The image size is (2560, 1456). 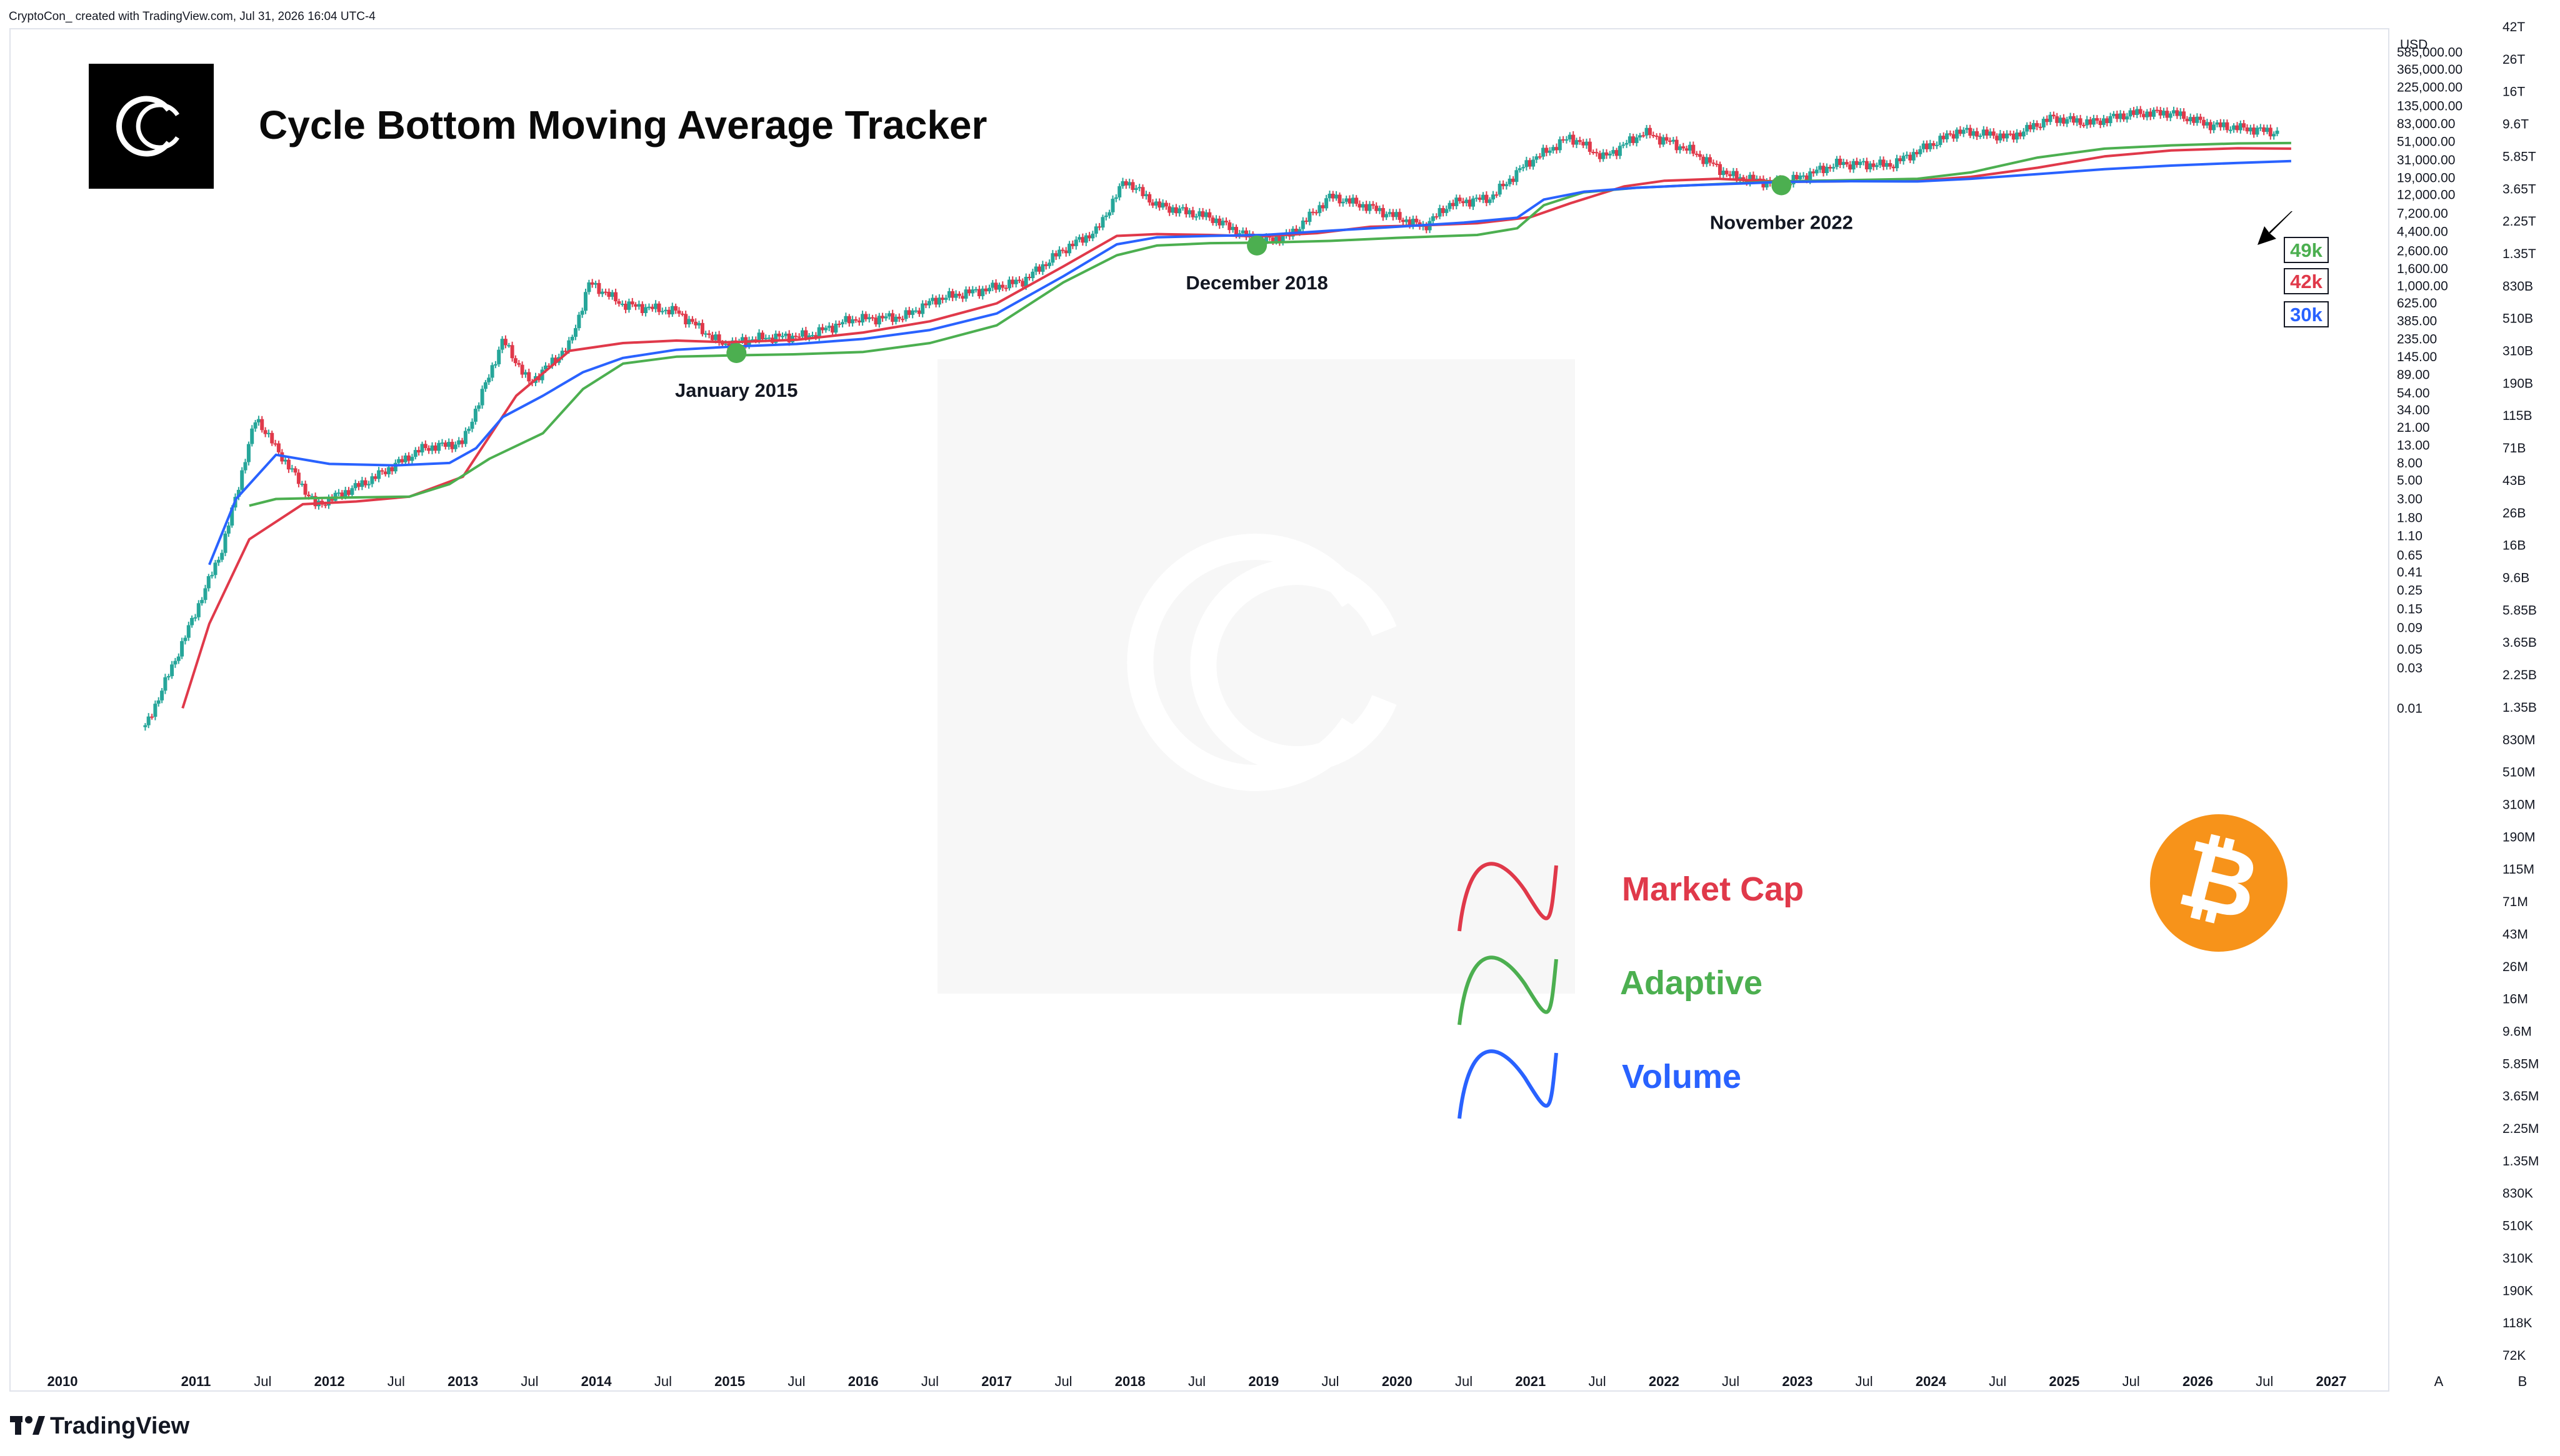 What do you see at coordinates (2413, 428) in the screenshot?
I see `price-tick-label: 21.00` at bounding box center [2413, 428].